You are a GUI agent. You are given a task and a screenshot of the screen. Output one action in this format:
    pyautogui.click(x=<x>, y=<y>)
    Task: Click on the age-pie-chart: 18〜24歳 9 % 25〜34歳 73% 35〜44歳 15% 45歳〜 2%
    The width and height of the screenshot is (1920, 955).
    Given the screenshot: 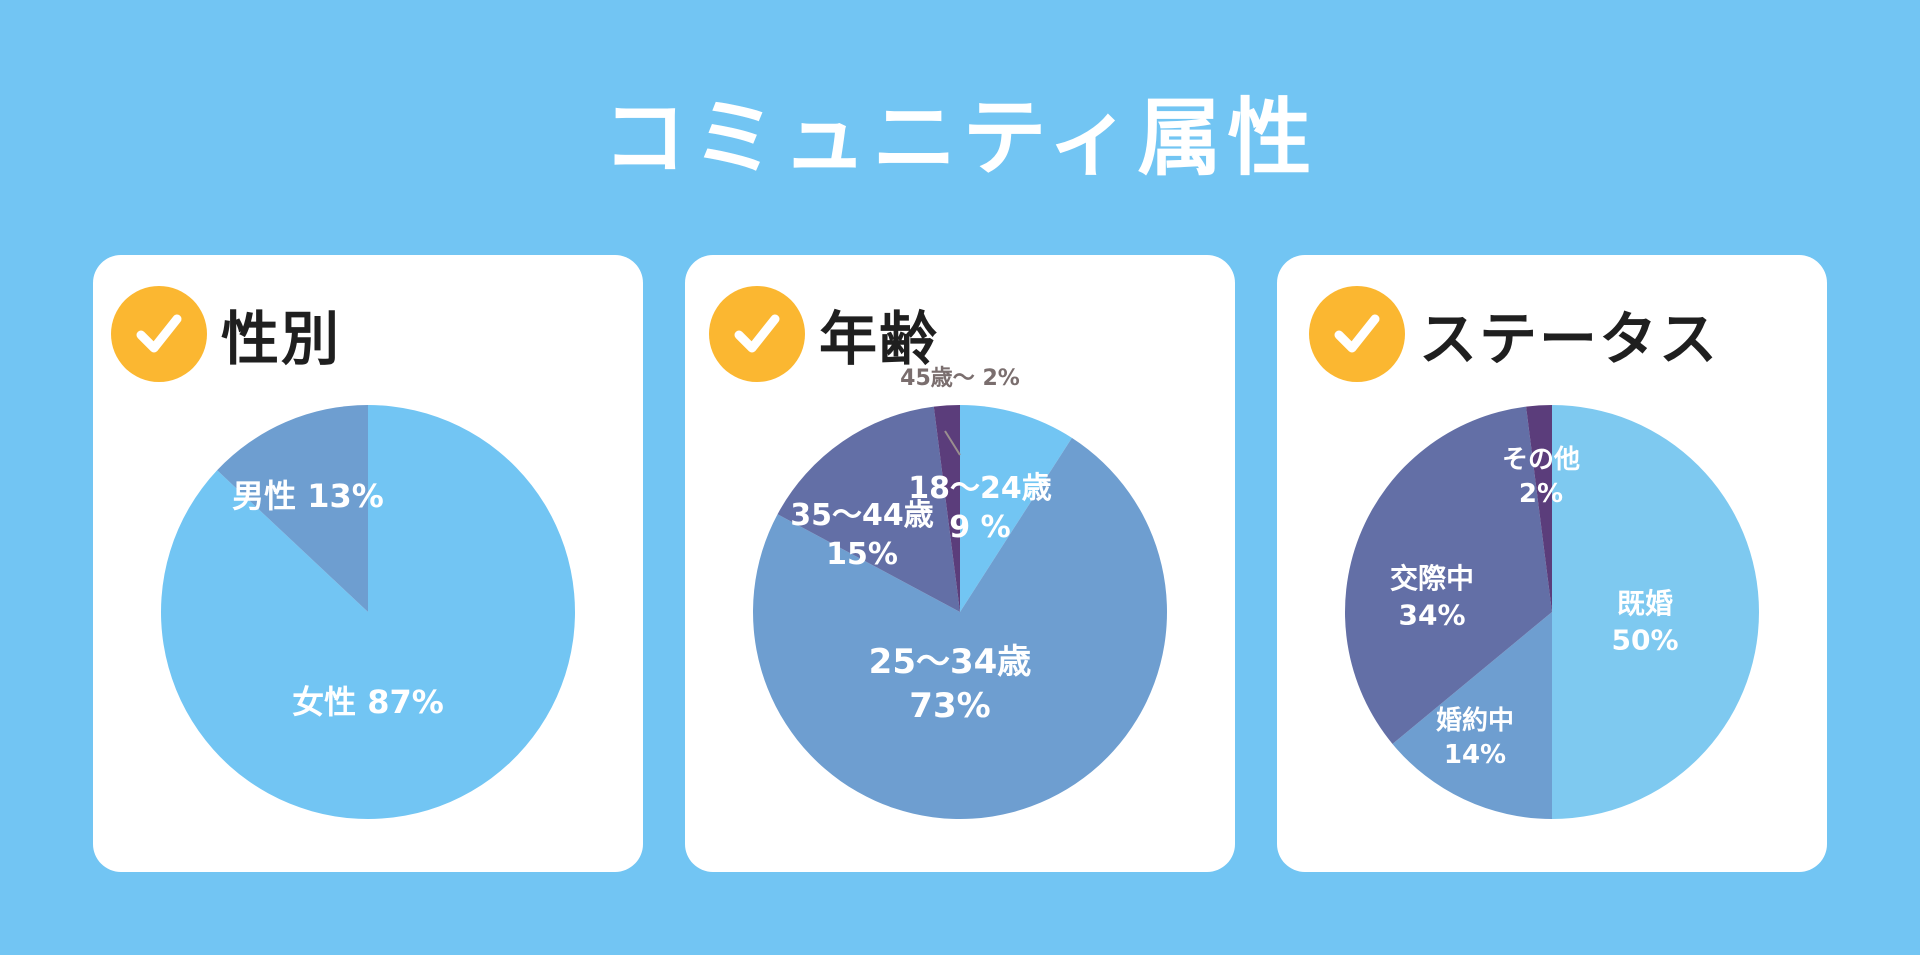 What is the action you would take?
    pyautogui.click(x=960, y=593)
    